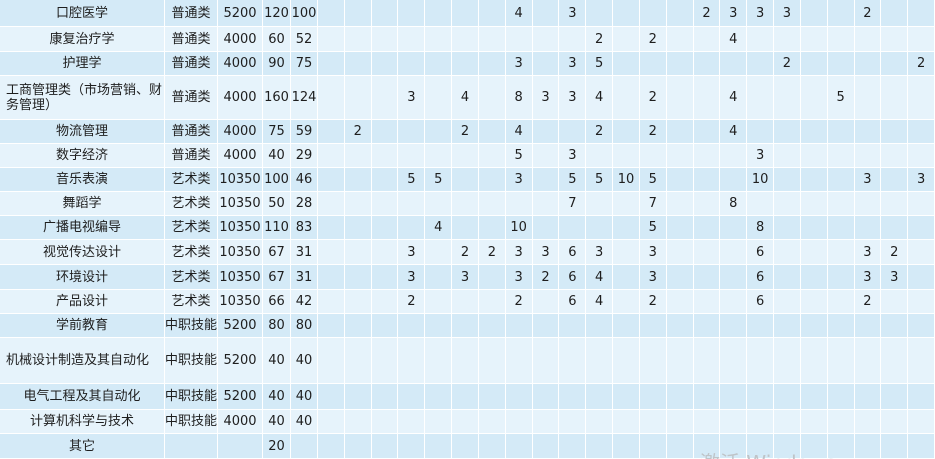 Image resolution: width=935 pixels, height=459 pixels. I want to click on plan-cell: 50, so click(277, 204).